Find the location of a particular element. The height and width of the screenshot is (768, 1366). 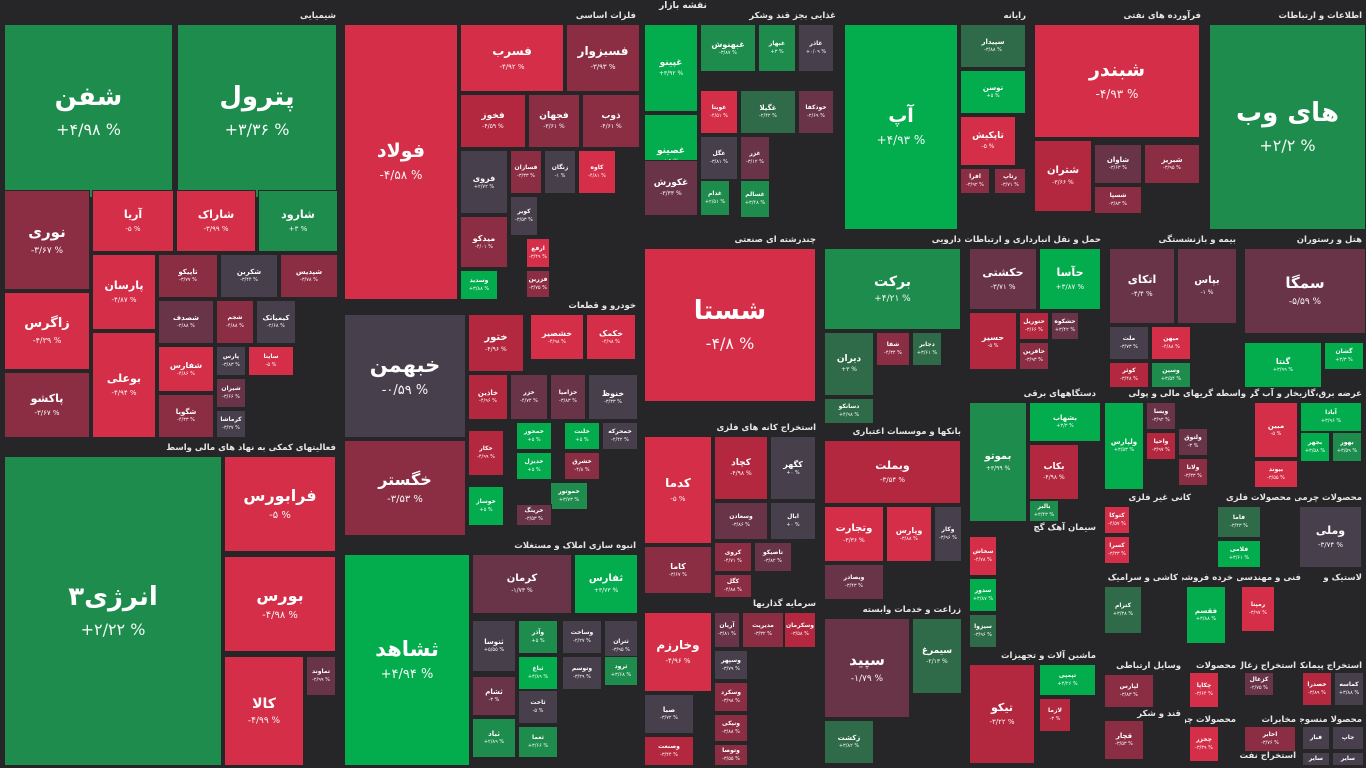

stock-tile-دجابر: دجابر +۳/۶۱ % is located at coordinates (927, 349).